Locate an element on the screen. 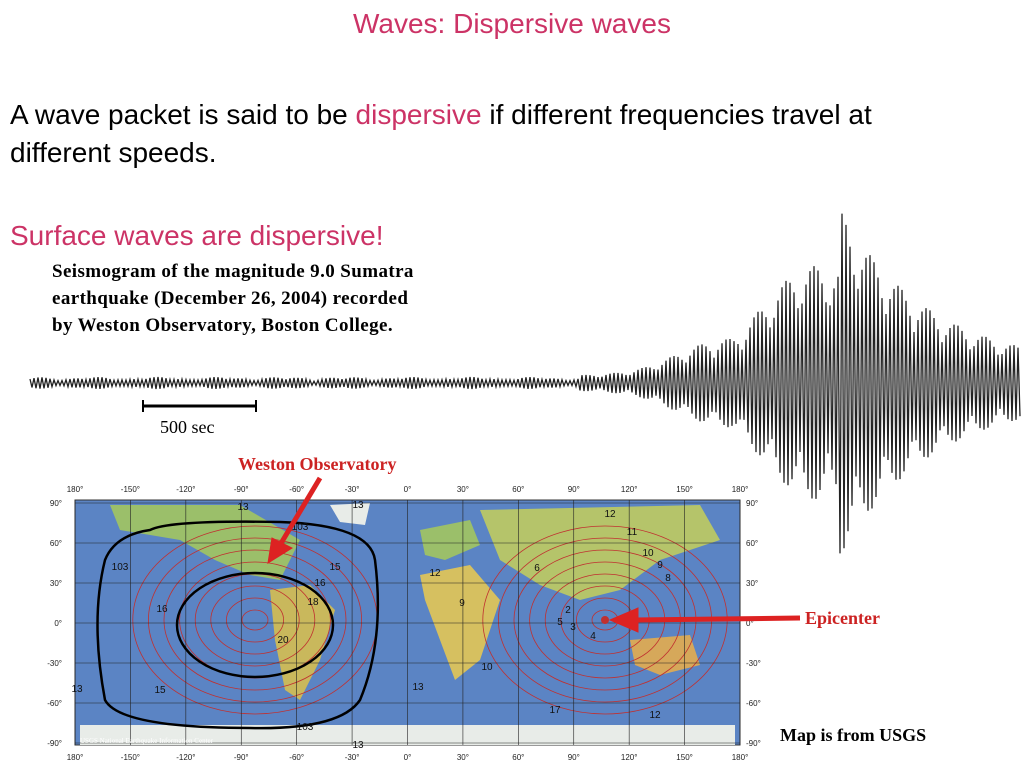  contour-label: 17 is located at coordinates (555, 710).